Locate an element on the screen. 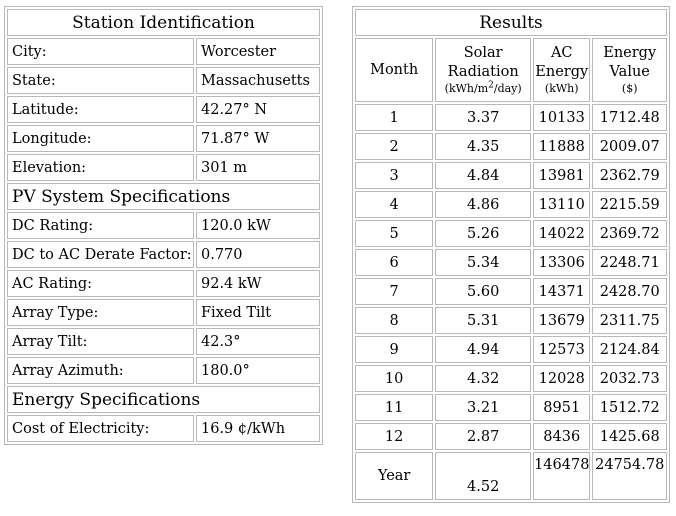  table-row: 8 5.31 13679 2311.75 is located at coordinates (511, 320).